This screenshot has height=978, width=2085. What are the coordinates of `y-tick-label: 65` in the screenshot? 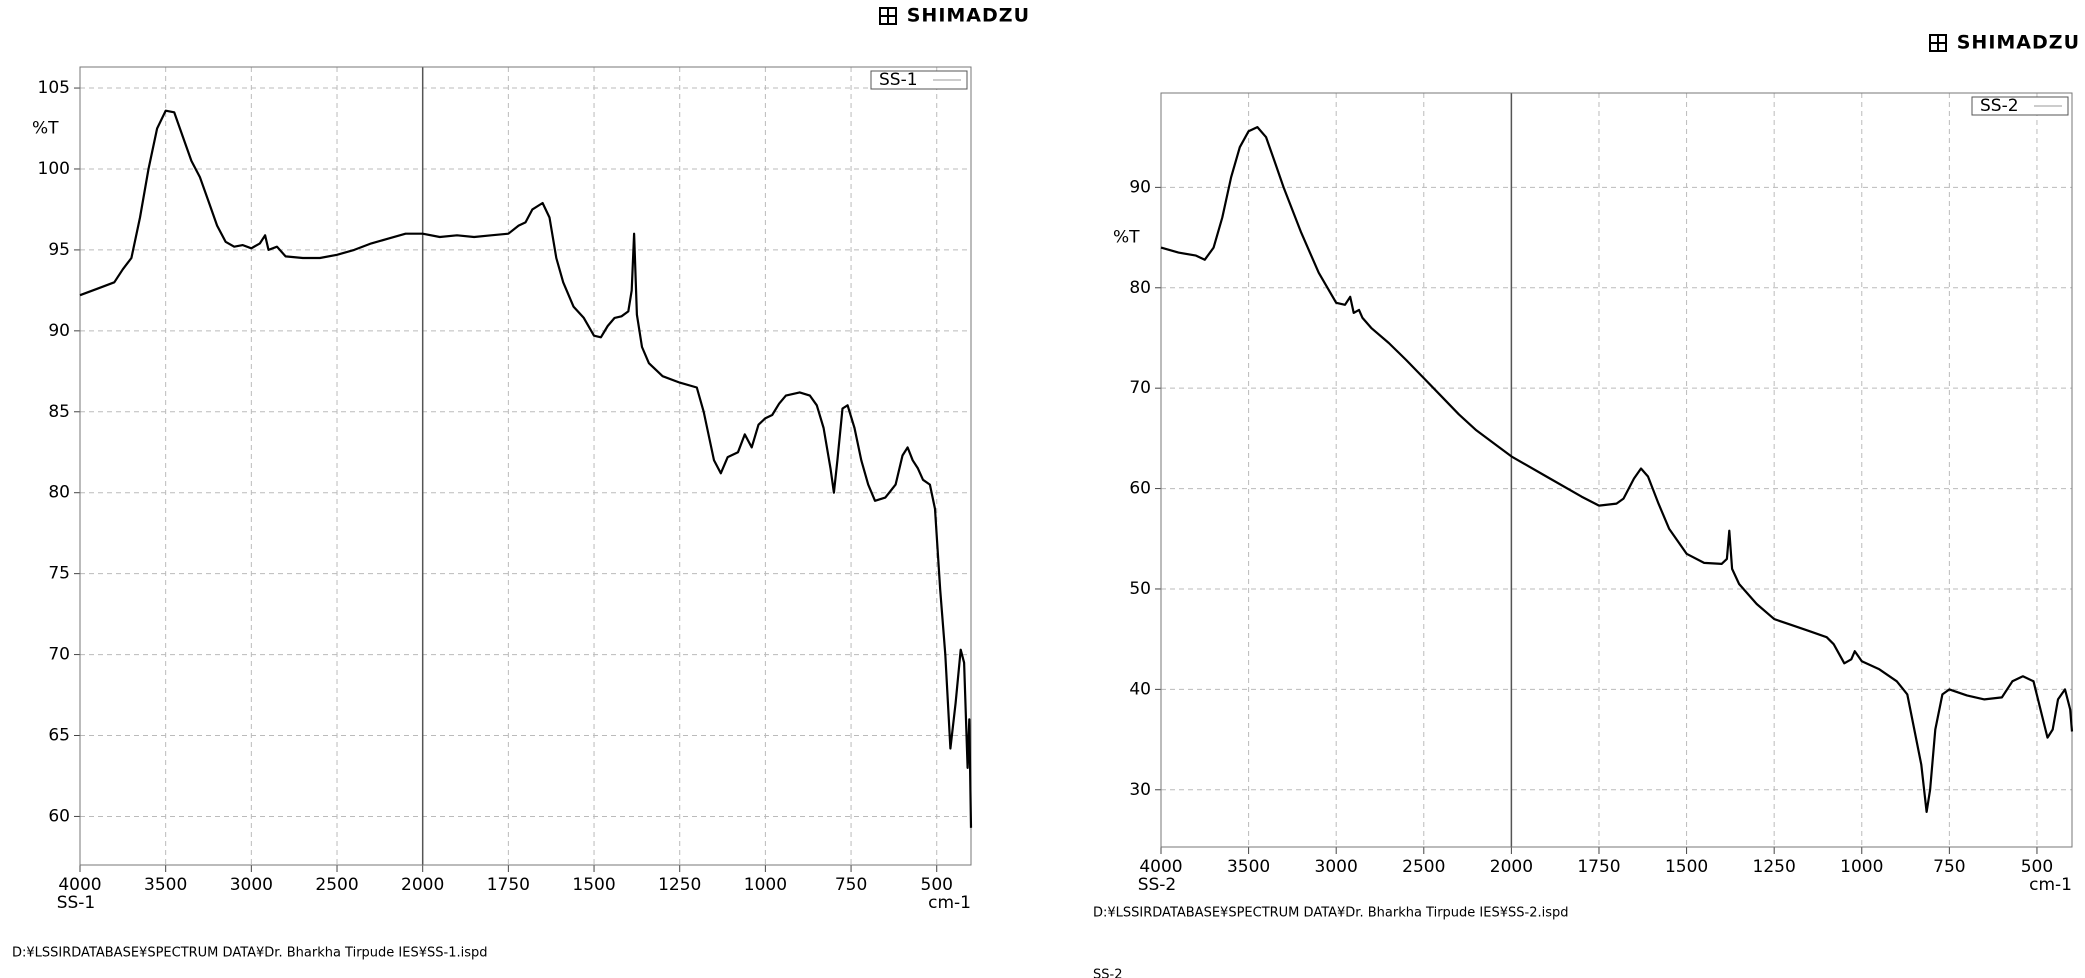 It's located at (59, 736).